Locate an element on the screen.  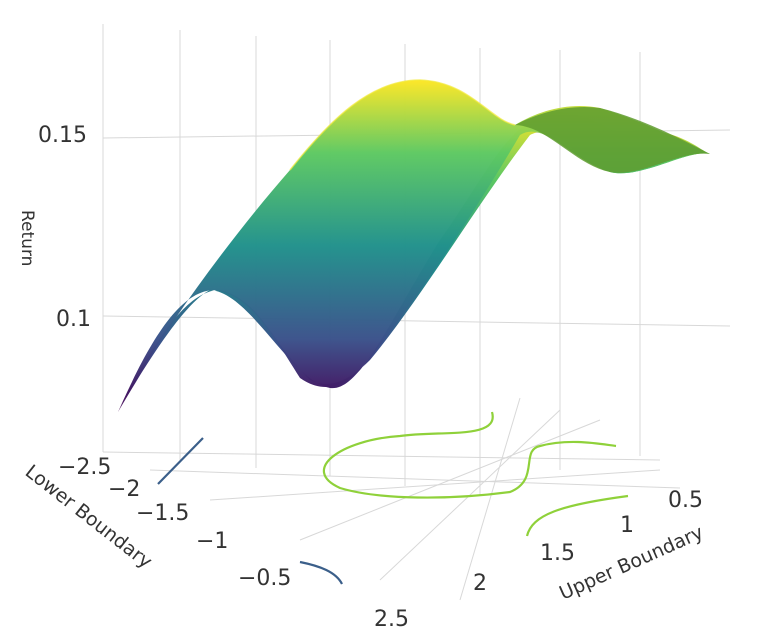
y-tick-label: −1 is located at coordinates (212, 541).